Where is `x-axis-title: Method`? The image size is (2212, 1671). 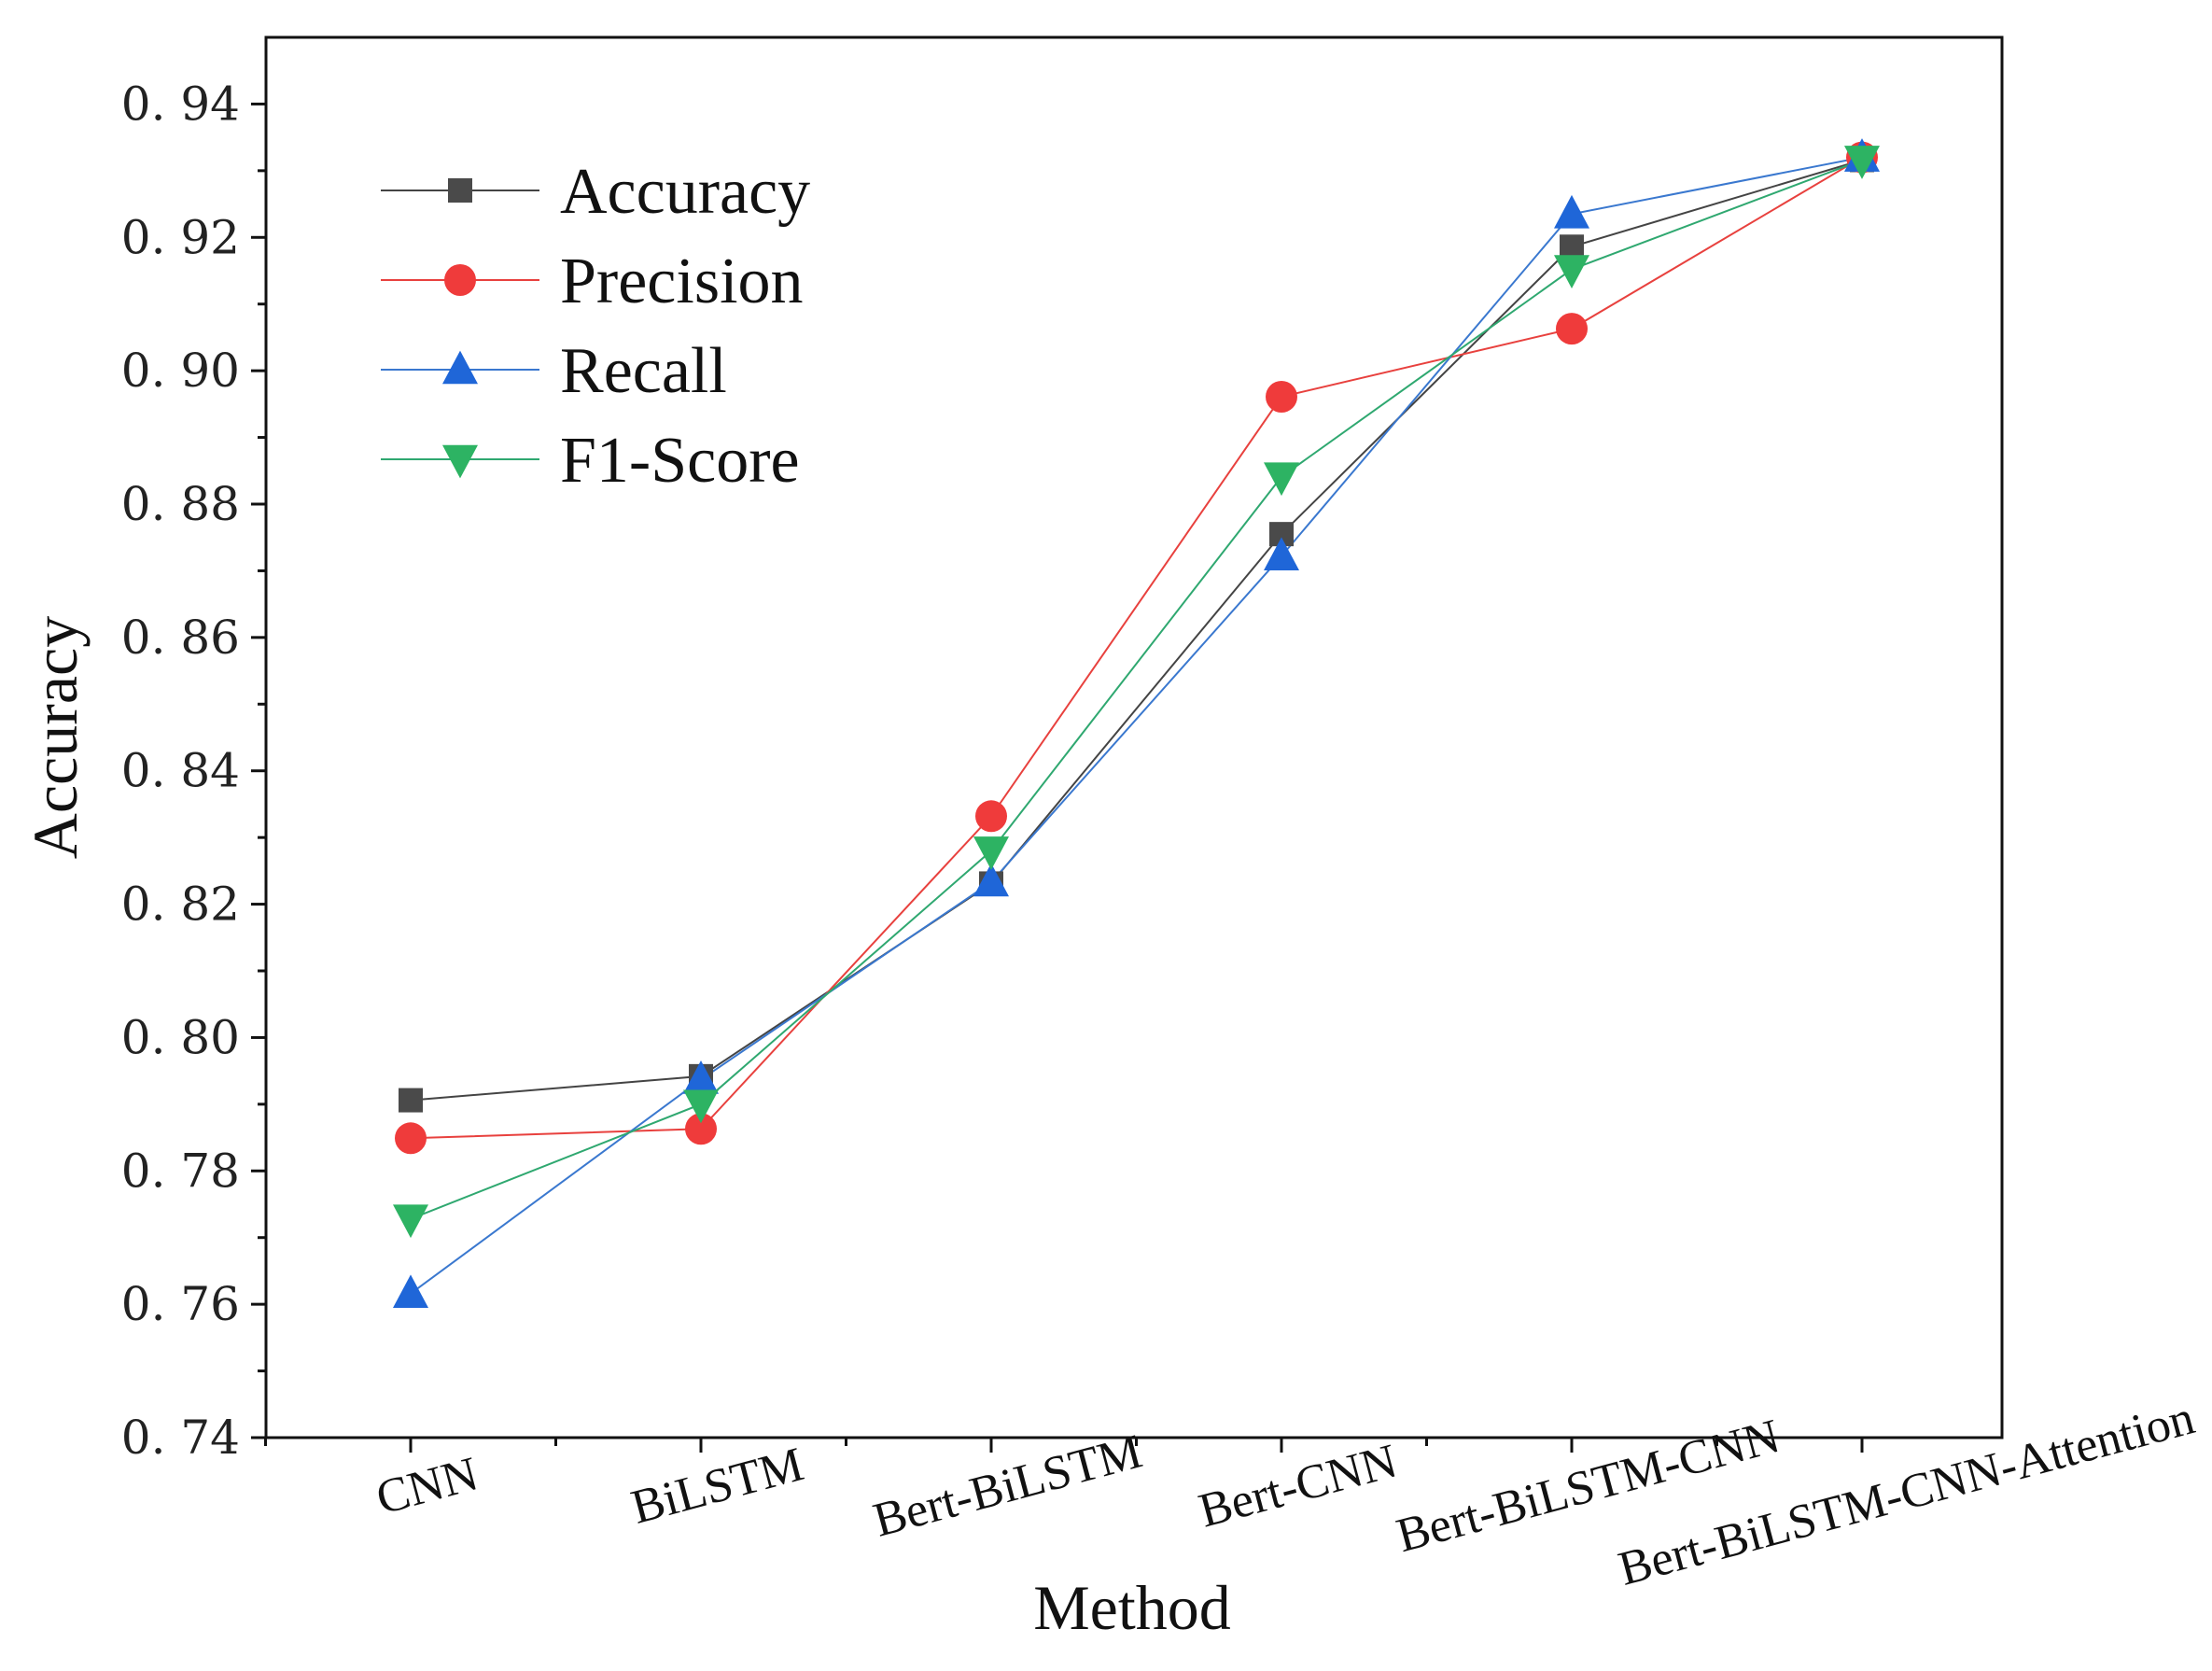
x-axis-title: Method is located at coordinates (1132, 1607).